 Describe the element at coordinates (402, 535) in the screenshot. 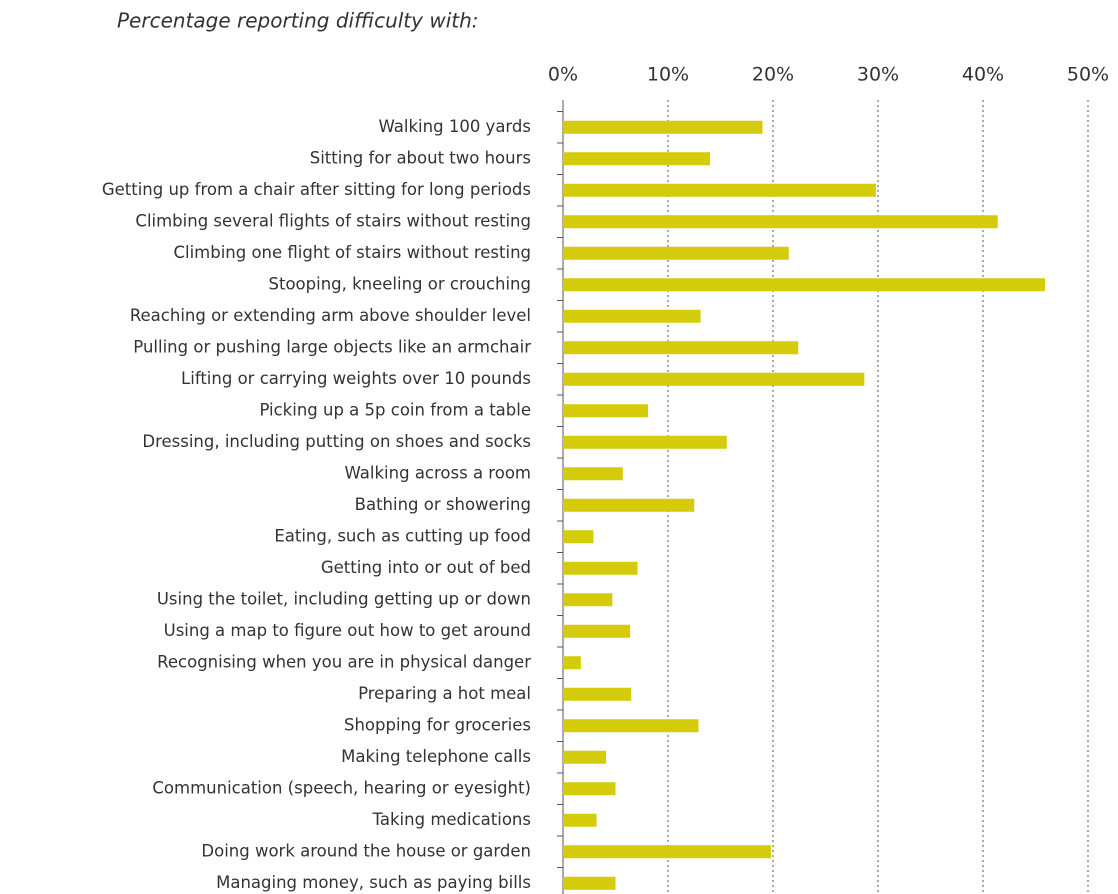

I see `y-tick-label: Eating, such as cutting up food` at that location.